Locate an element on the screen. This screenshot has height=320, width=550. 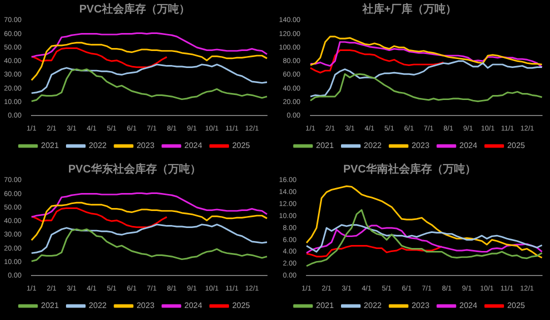
chart-title: 社库+厂库（万吨） is located at coordinates (409, 9).